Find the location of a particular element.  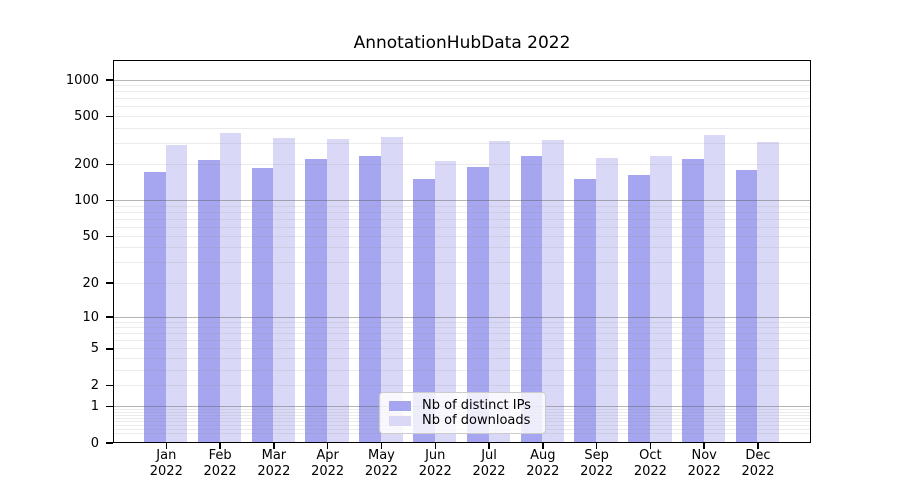

y-axis-tick-label: 100 is located at coordinates (86, 201).